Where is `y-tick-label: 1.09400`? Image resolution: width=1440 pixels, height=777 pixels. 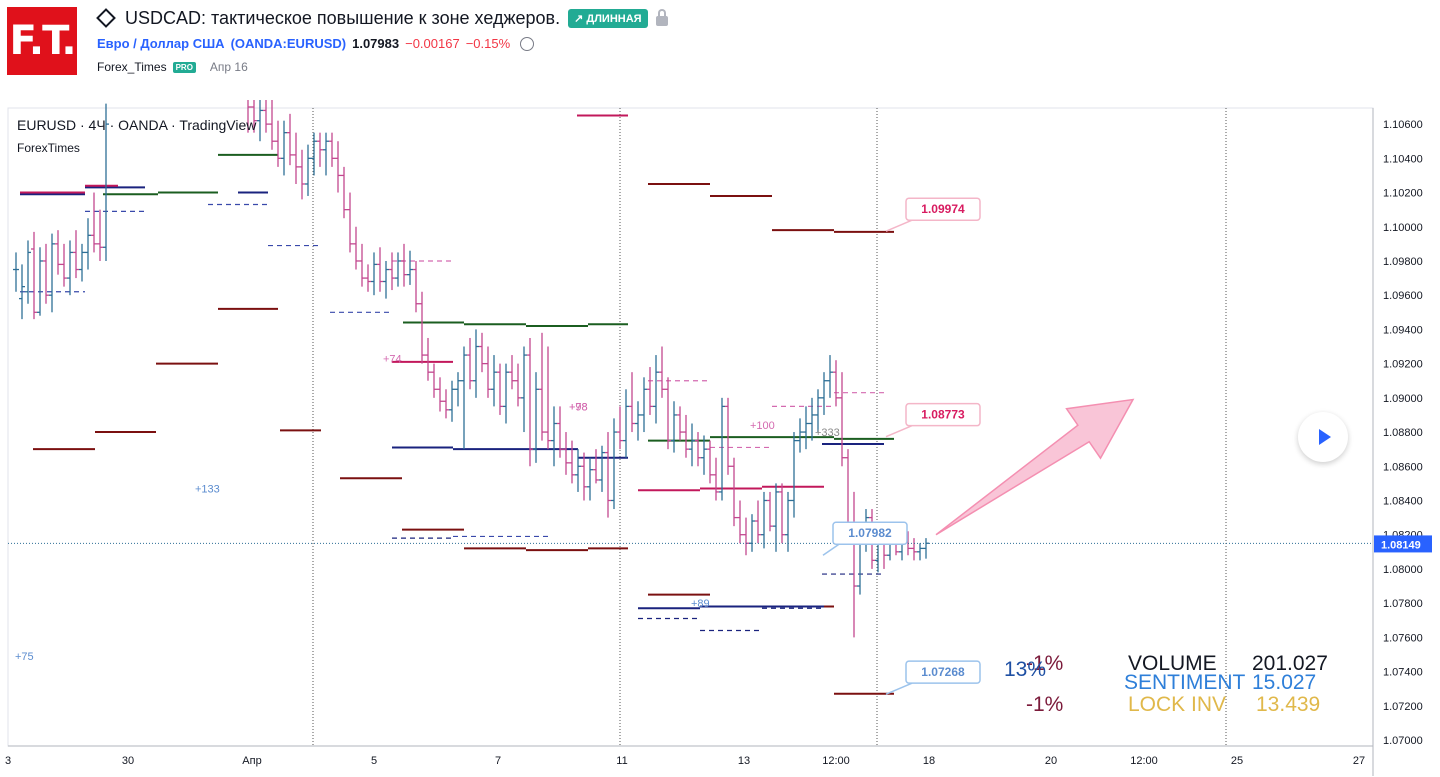
y-tick-label: 1.09400 is located at coordinates (1403, 330).